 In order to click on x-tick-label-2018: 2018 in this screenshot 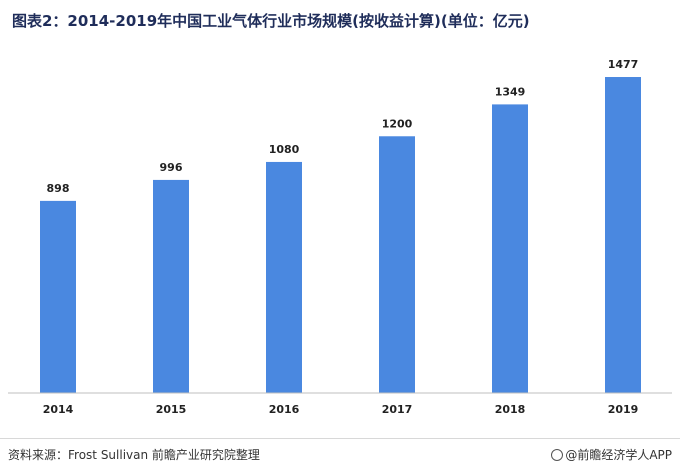, I will do `click(510, 409)`.